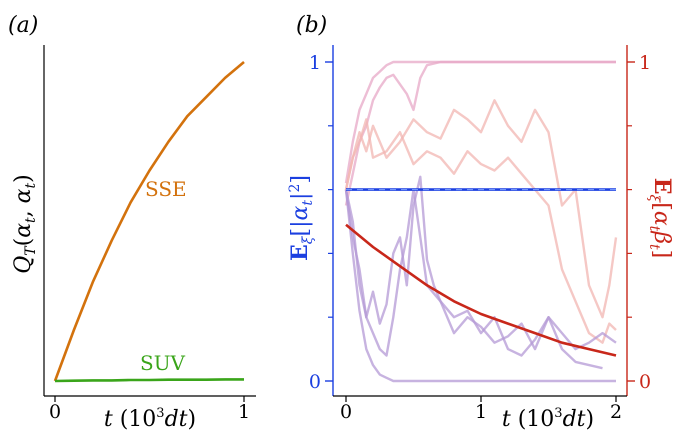 The height and width of the screenshot is (434, 676). Describe the element at coordinates (166, 189) in the screenshot. I see `sse-annotation: SSE` at that location.